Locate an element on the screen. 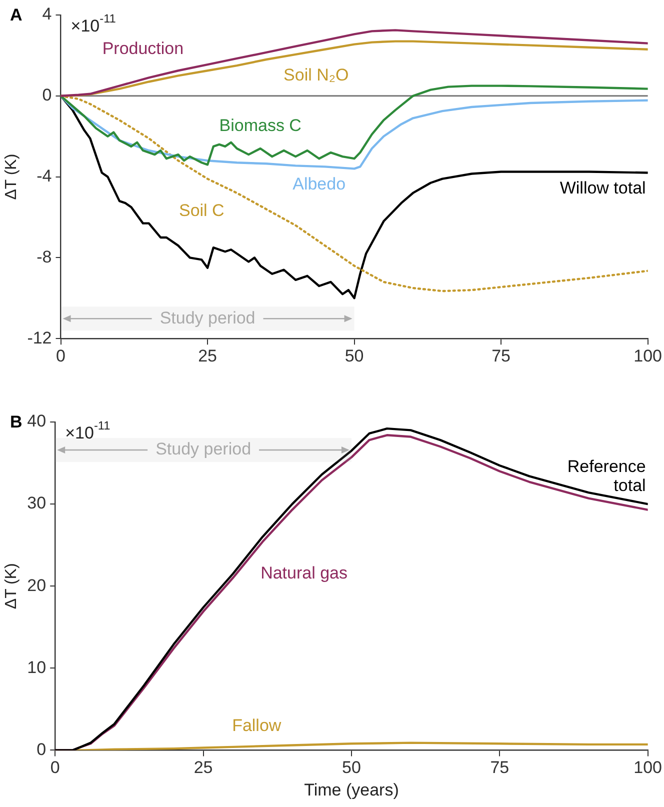  y-tick-label: 4 is located at coordinates (47, 14).